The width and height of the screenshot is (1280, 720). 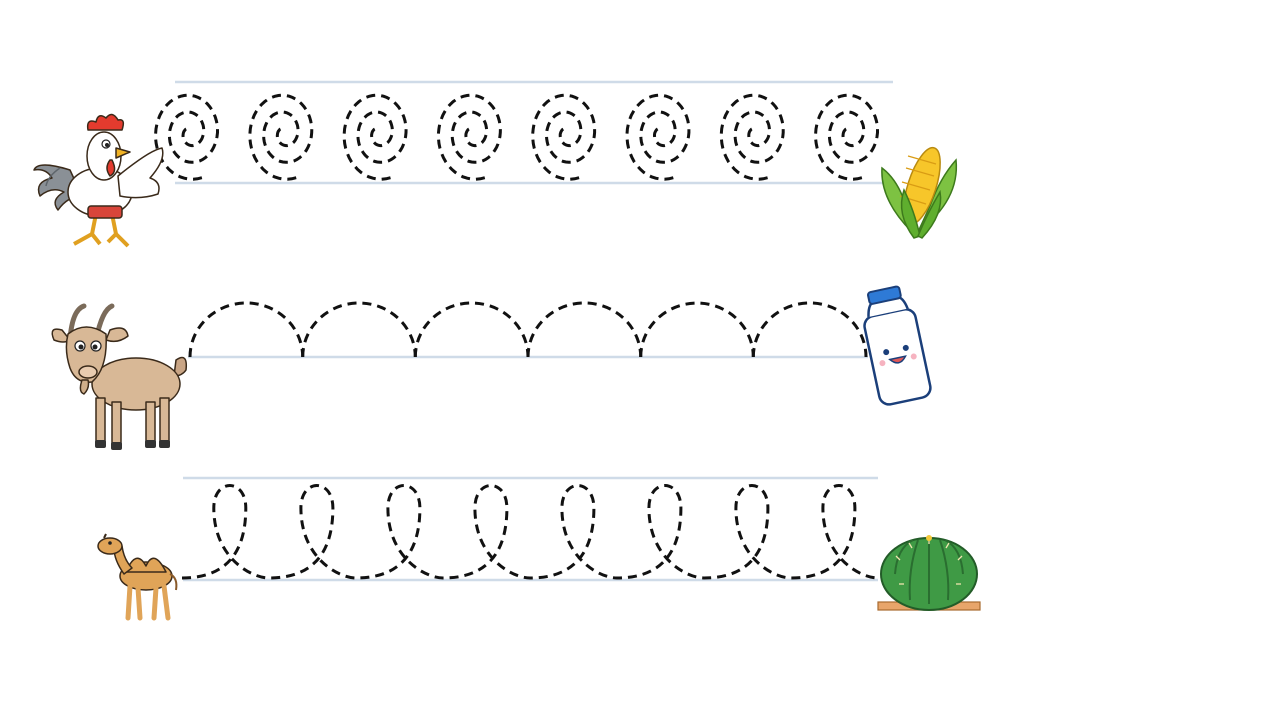 What do you see at coordinates (516, 137) in the screenshot?
I see `spiral-trace-path` at bounding box center [516, 137].